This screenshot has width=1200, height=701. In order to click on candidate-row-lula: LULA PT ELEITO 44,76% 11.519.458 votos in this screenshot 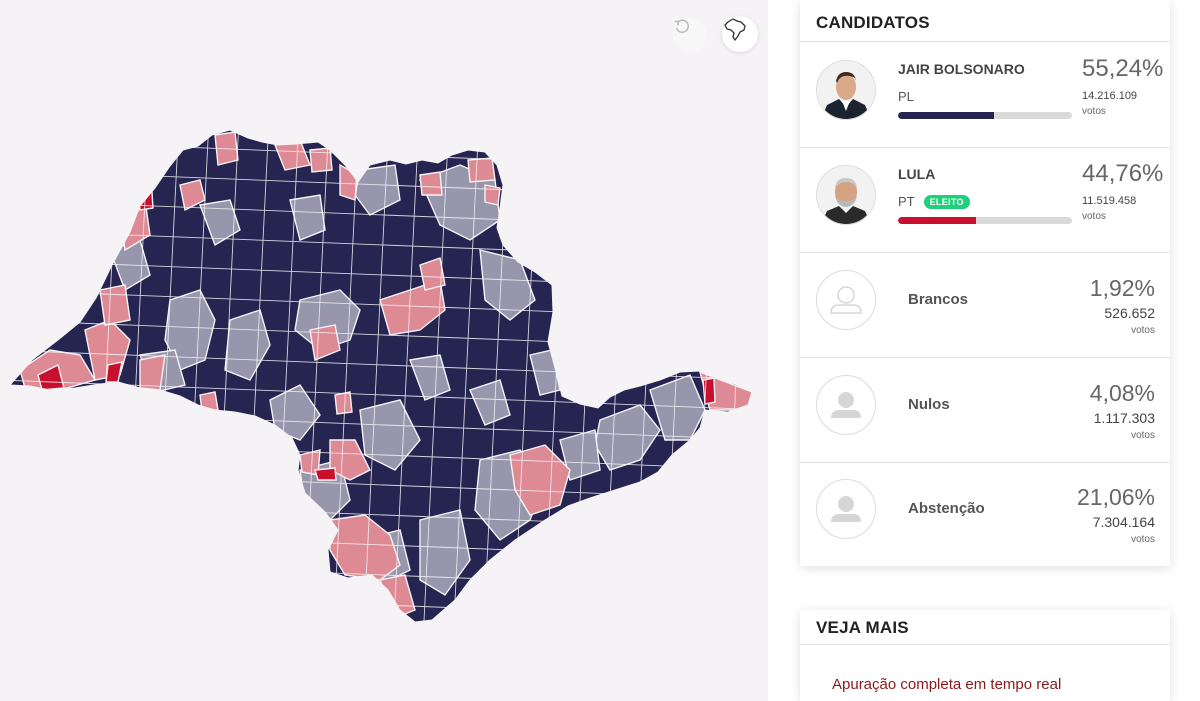, I will do `click(985, 200)`.